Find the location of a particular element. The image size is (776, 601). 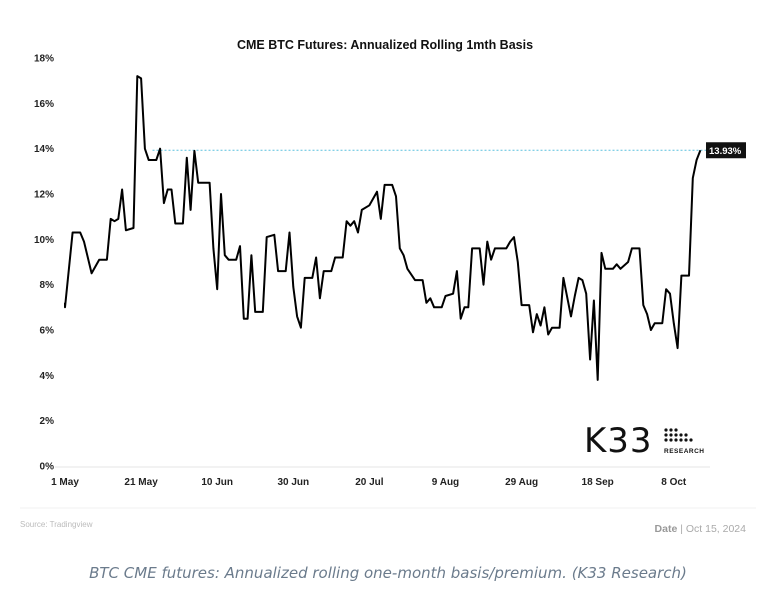

y-tick-label: 18% is located at coordinates (44, 59).